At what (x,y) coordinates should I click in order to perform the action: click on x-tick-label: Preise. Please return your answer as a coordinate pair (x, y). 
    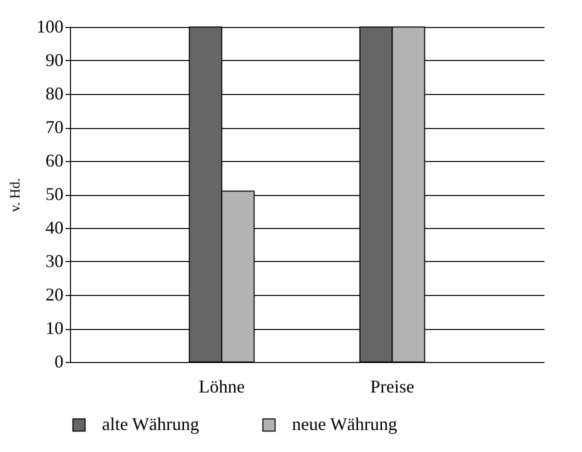
    Looking at the image, I should click on (392, 386).